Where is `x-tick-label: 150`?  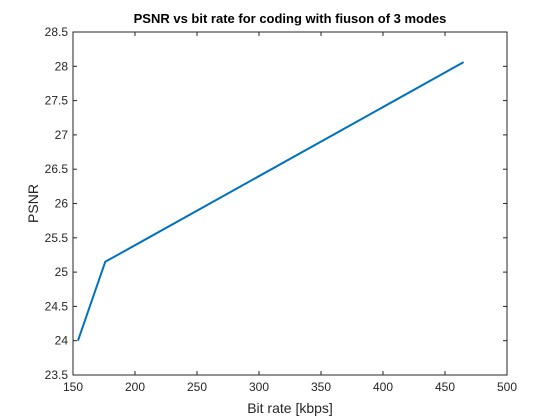 x-tick-label: 150 is located at coordinates (73, 387).